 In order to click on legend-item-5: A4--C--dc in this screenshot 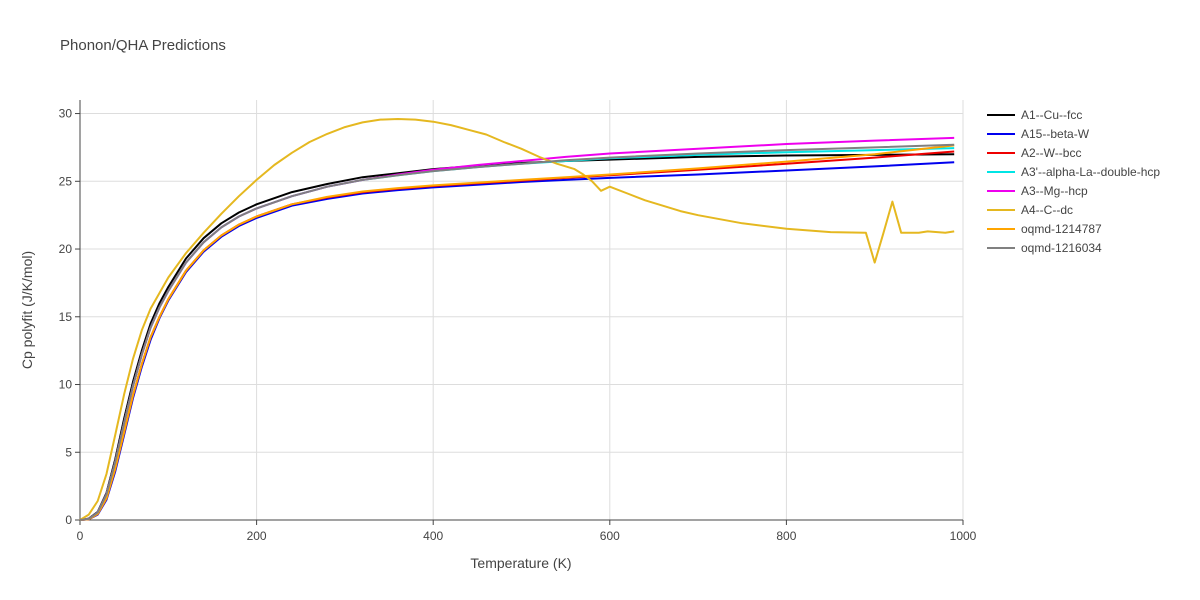, I will do `click(1030, 210)`.